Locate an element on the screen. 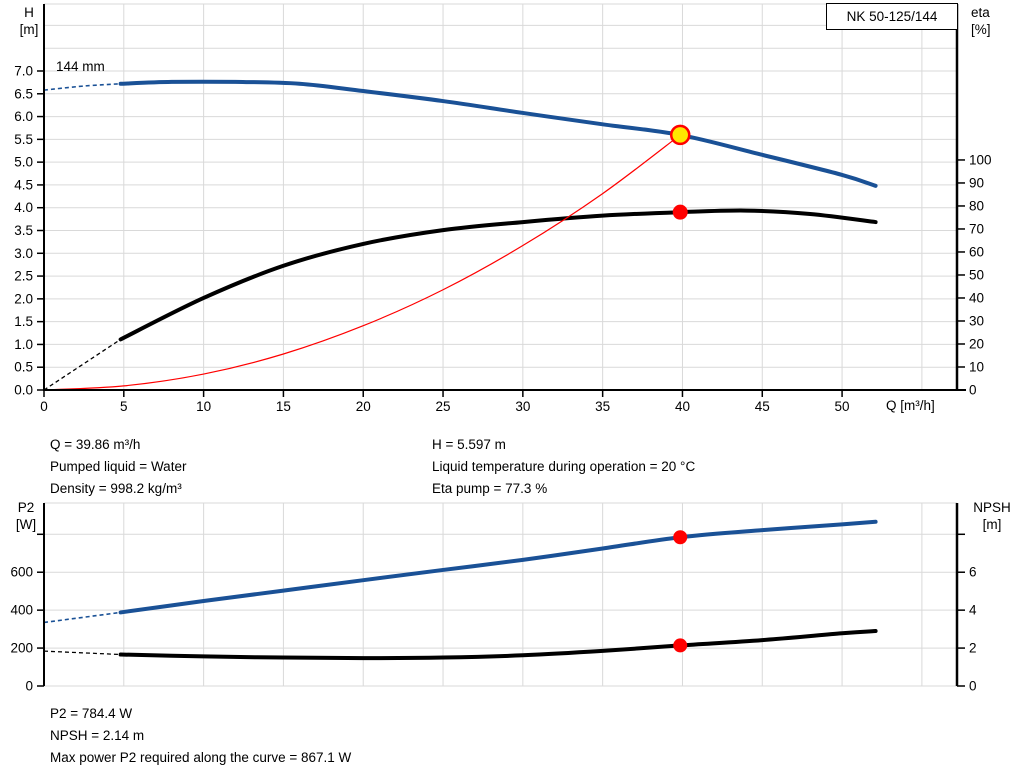  npsh-curve is located at coordinates (498, 645).